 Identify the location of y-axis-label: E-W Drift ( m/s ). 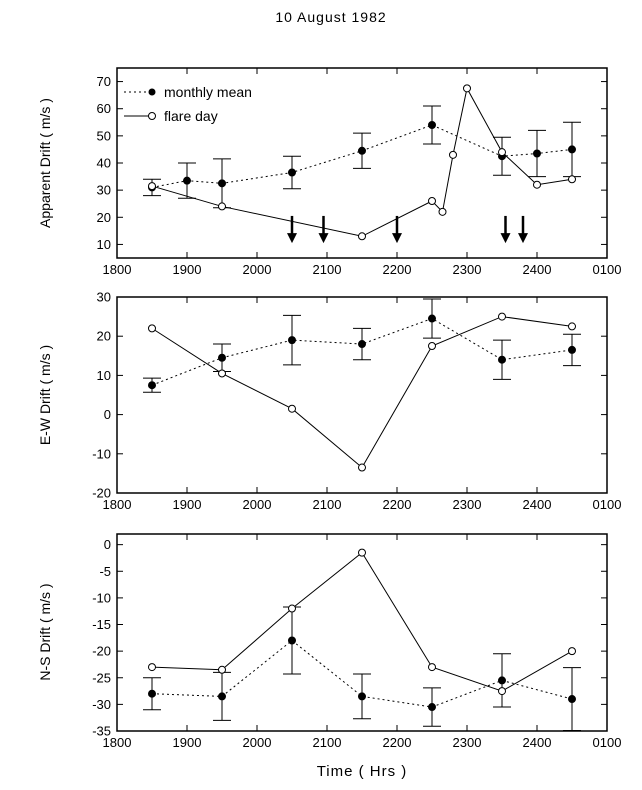
(45, 395).